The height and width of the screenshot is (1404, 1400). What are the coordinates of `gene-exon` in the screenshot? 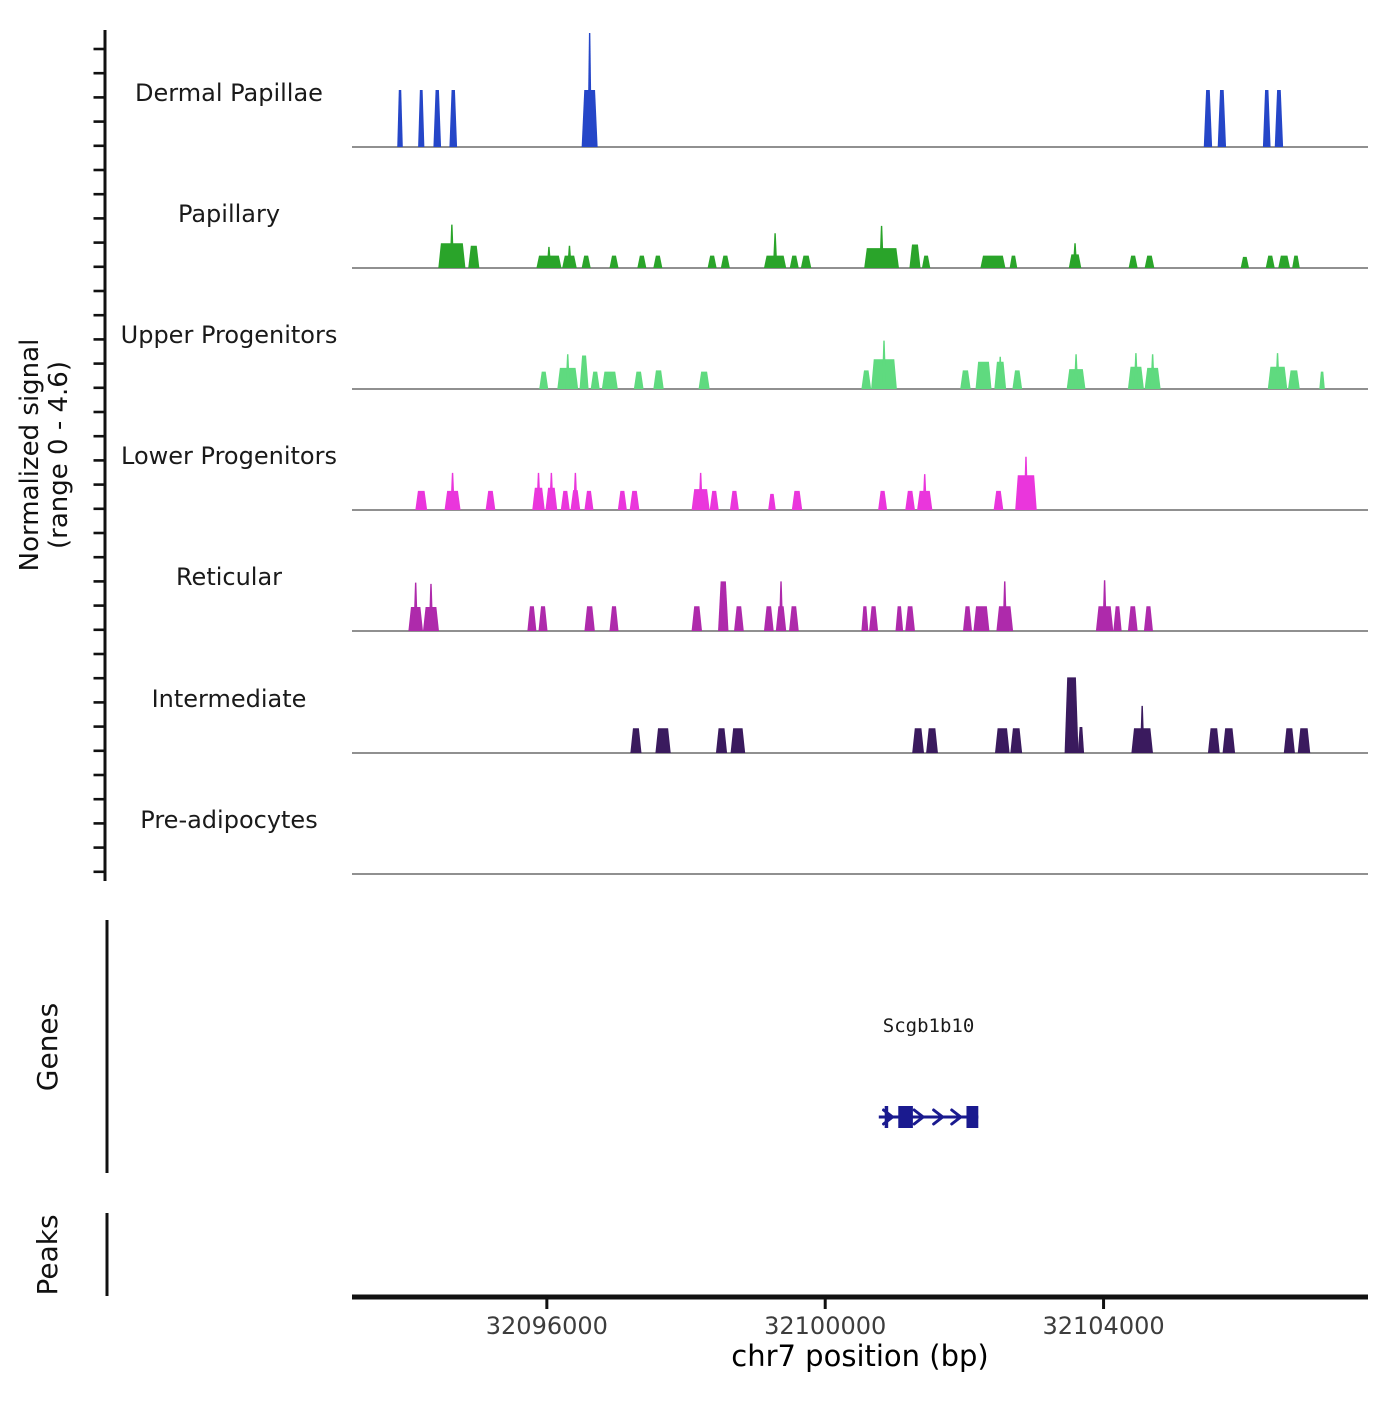 It's located at (972, 1117).